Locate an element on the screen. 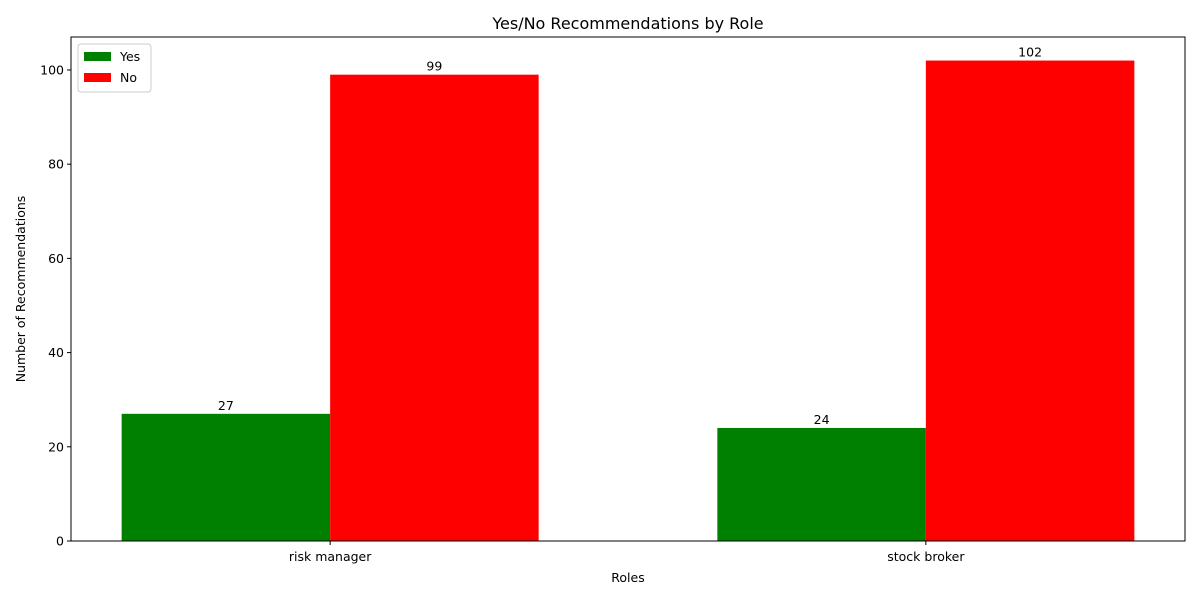 This screenshot has height=604, width=1200. data-label-yes-stock-broker: 24 is located at coordinates (822, 419).